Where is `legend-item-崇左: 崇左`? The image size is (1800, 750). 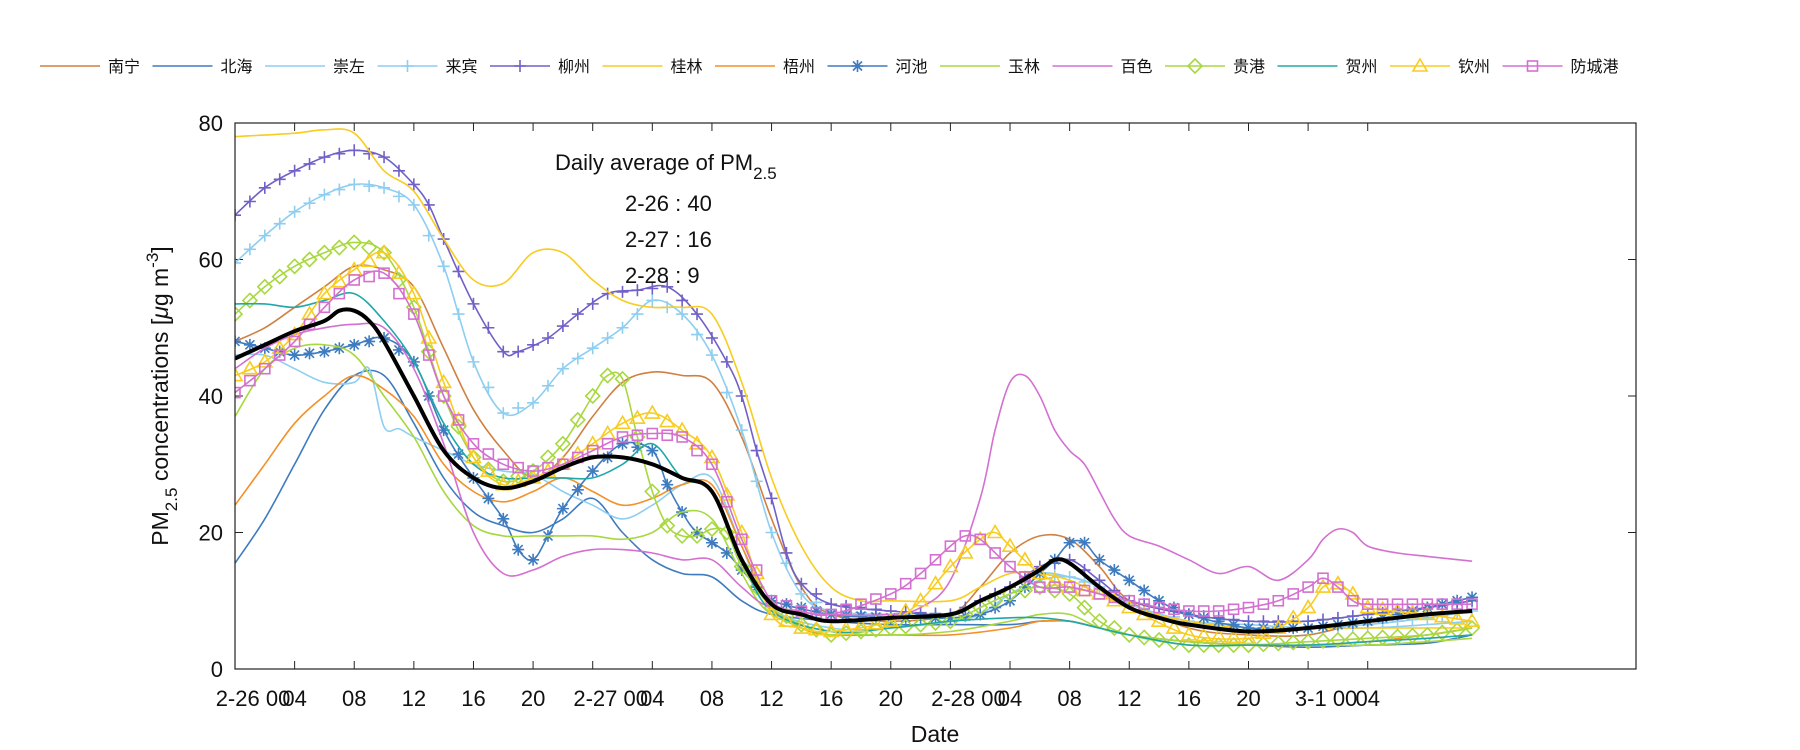 legend-item-崇左: 崇左 is located at coordinates (315, 67).